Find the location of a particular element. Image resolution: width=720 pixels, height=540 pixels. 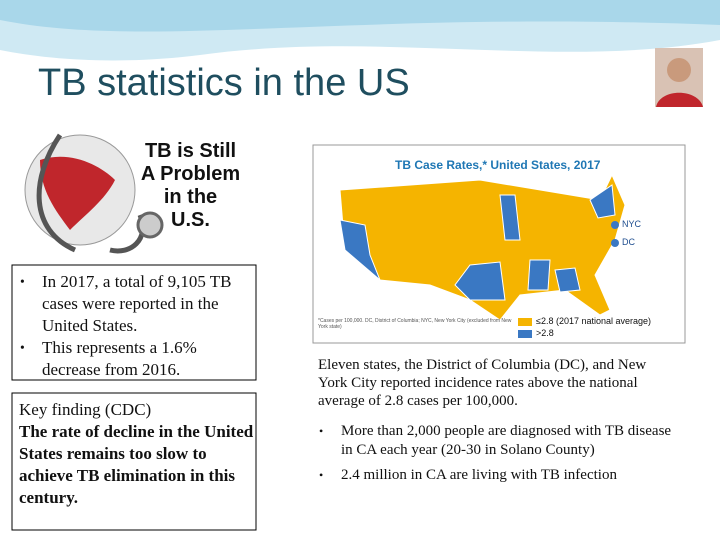

graphic-line: U.S. is located at coordinates (190, 220).